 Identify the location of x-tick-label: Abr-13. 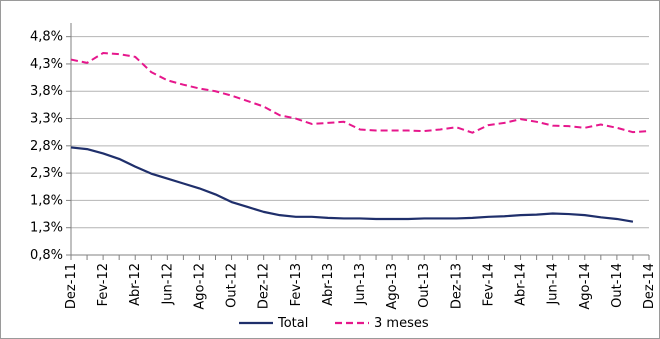
(328, 284).